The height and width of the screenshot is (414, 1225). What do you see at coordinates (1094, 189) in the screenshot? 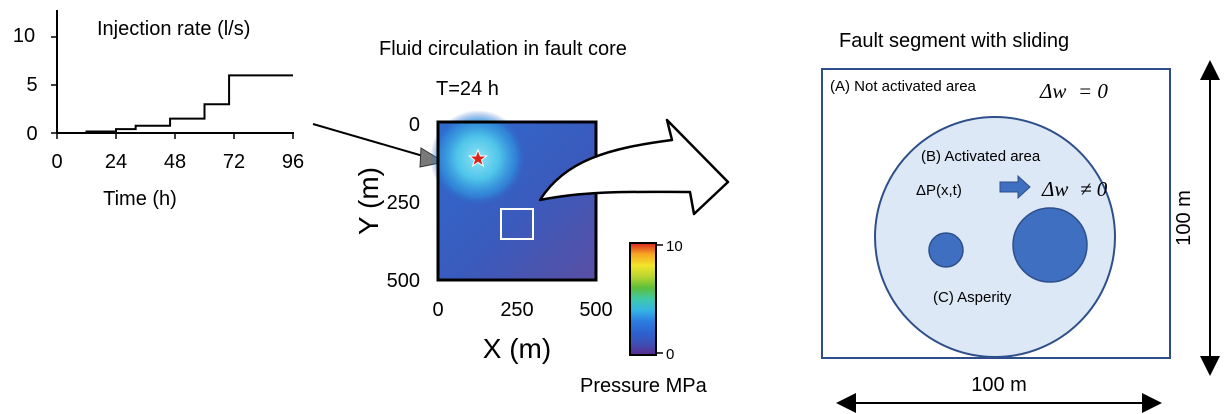
I see `dw-nonzero-relation: ≠ 0` at bounding box center [1094, 189].